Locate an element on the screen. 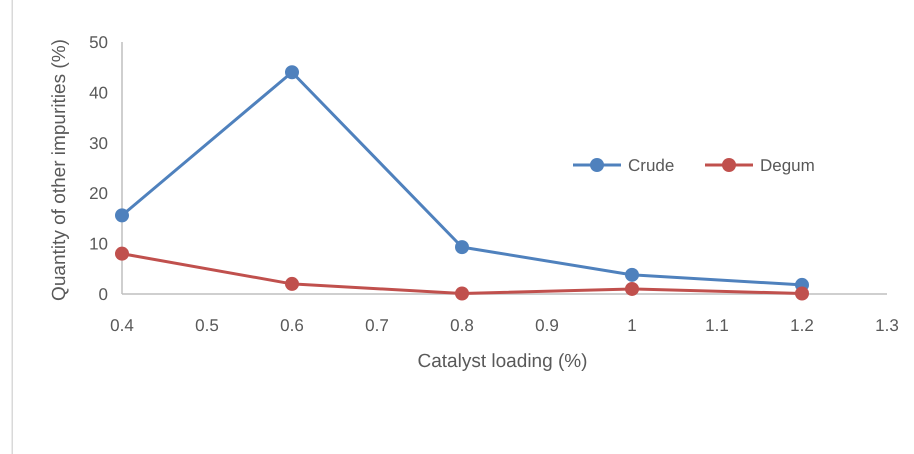 This screenshot has height=454, width=914. x-tick-label: 1.2 is located at coordinates (802, 325).